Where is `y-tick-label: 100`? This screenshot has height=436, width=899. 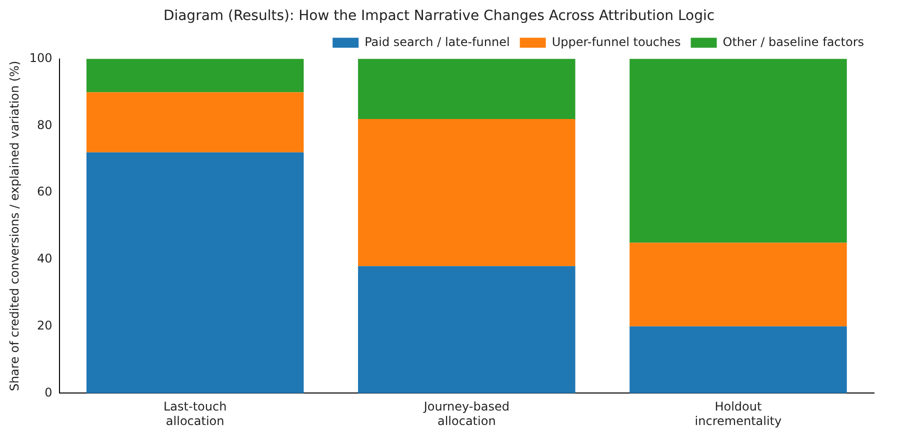 y-tick-label: 100 is located at coordinates (40, 57).